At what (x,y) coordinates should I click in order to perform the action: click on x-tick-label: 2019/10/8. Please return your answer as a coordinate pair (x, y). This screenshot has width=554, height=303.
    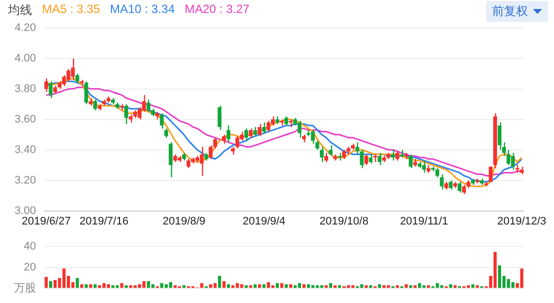
    Looking at the image, I should click on (344, 221).